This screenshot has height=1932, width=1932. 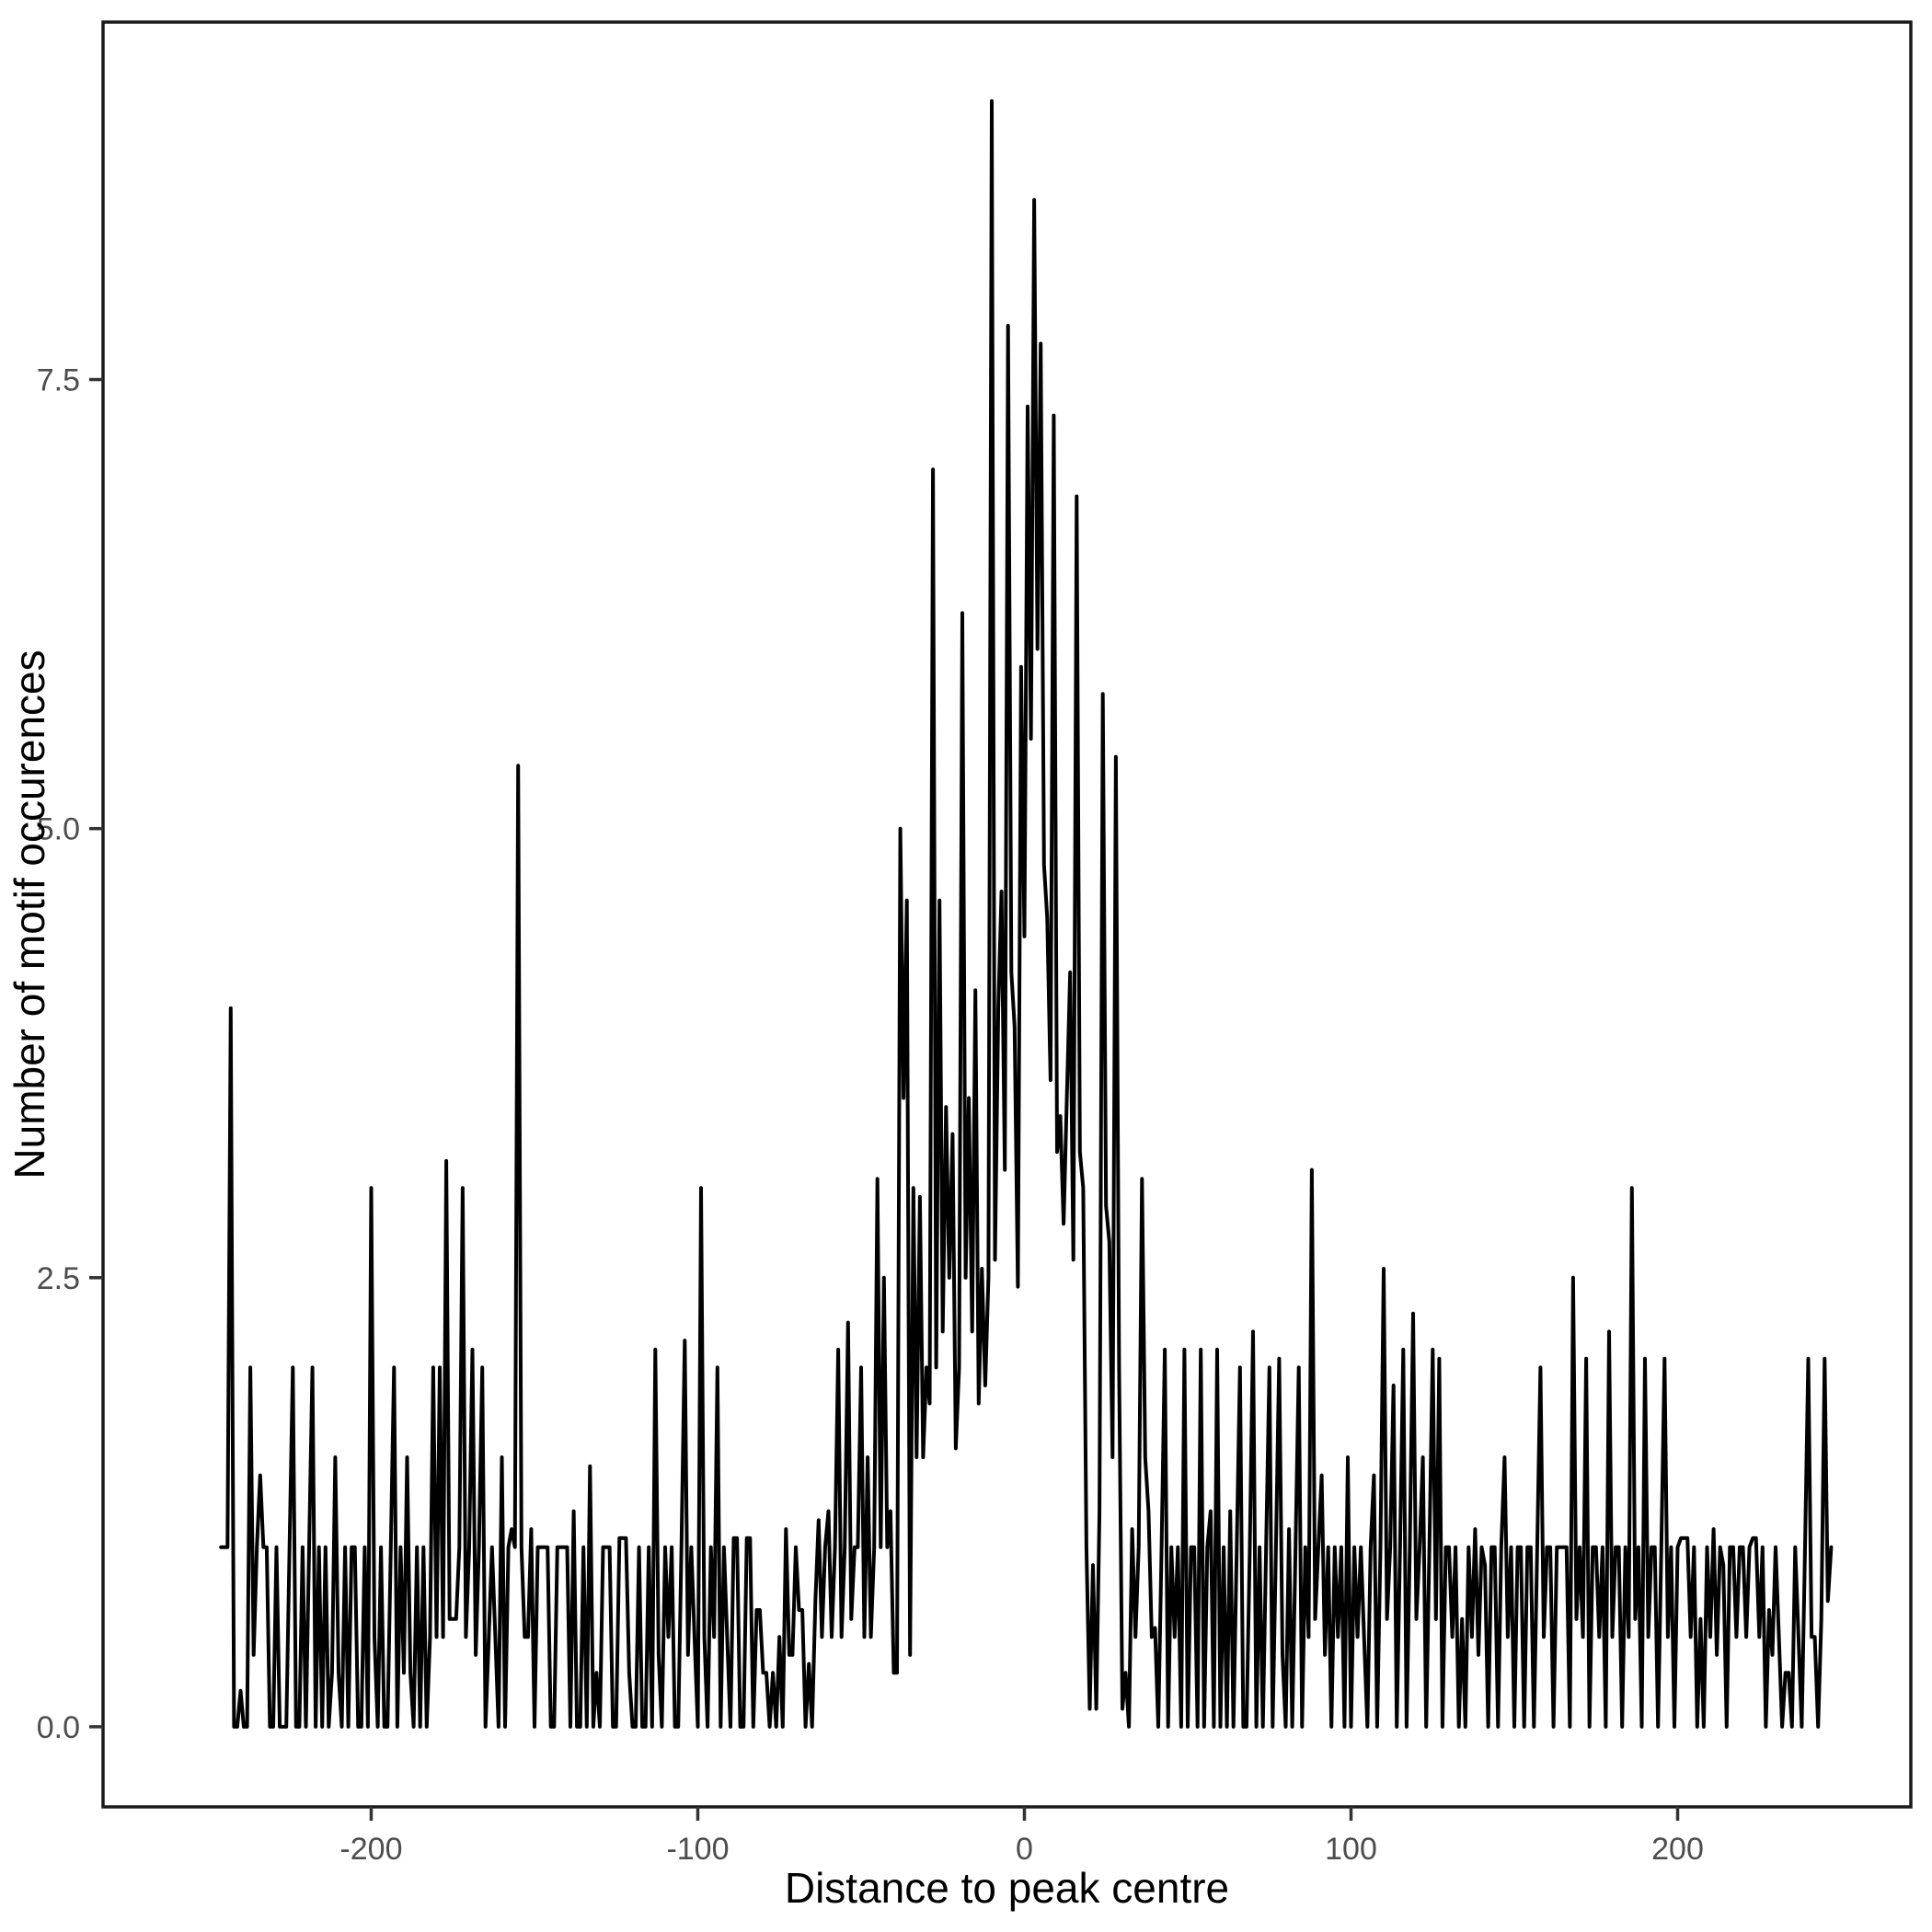 I want to click on y-tick-label: 2.5, so click(x=58, y=1278).